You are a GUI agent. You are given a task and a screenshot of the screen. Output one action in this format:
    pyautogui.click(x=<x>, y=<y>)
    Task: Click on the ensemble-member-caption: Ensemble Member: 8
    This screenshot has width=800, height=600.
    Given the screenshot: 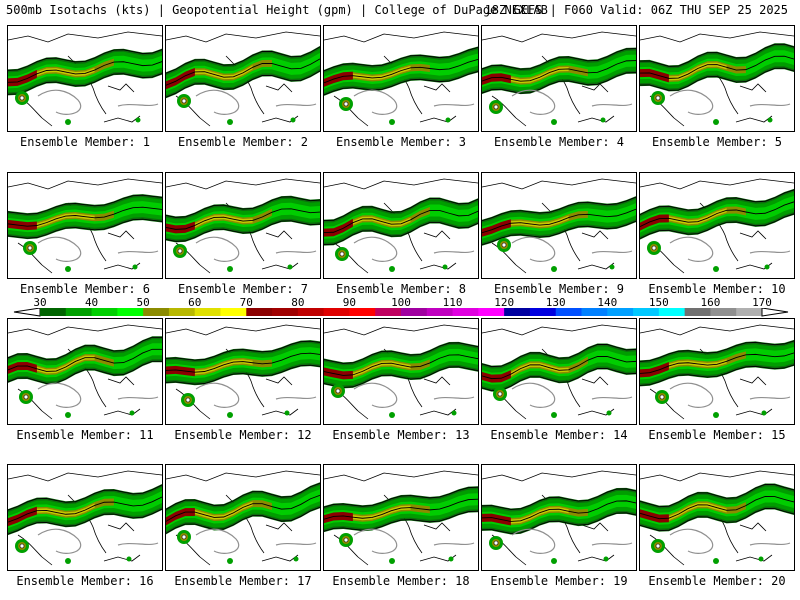 What is the action you would take?
    pyautogui.click(x=401, y=289)
    